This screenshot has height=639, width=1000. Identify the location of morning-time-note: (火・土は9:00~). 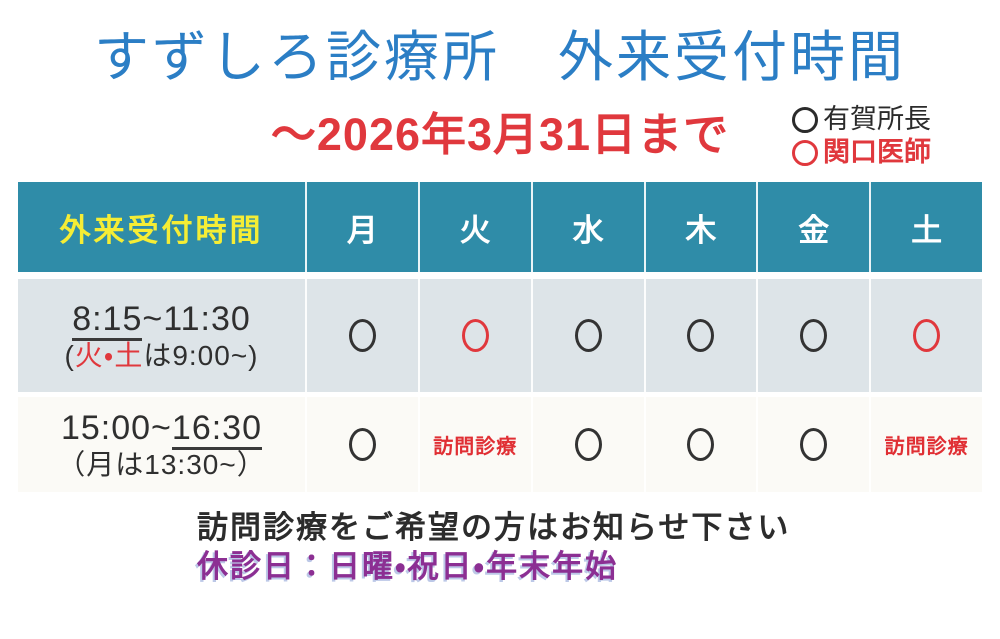
(161, 356).